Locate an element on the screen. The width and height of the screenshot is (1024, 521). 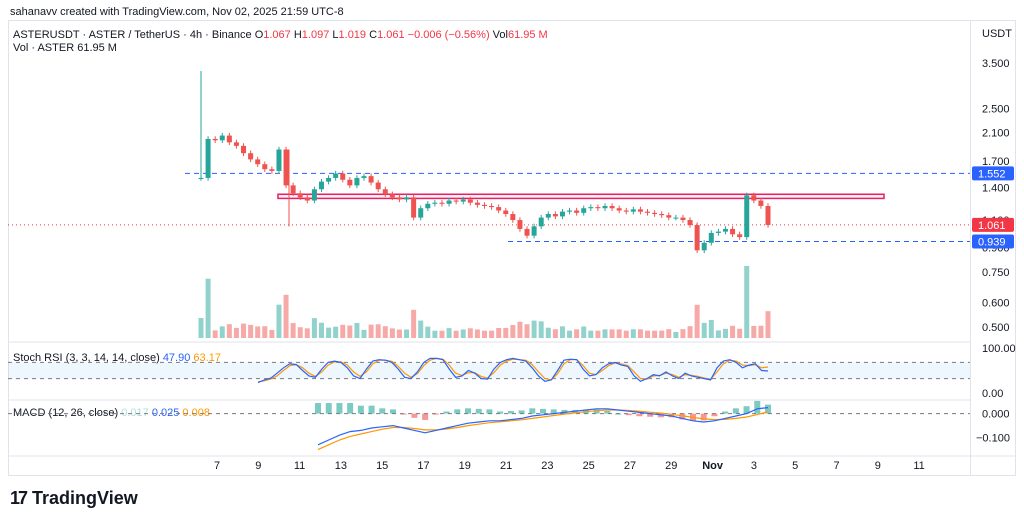
price-scale is located at coordinates (993, 248).